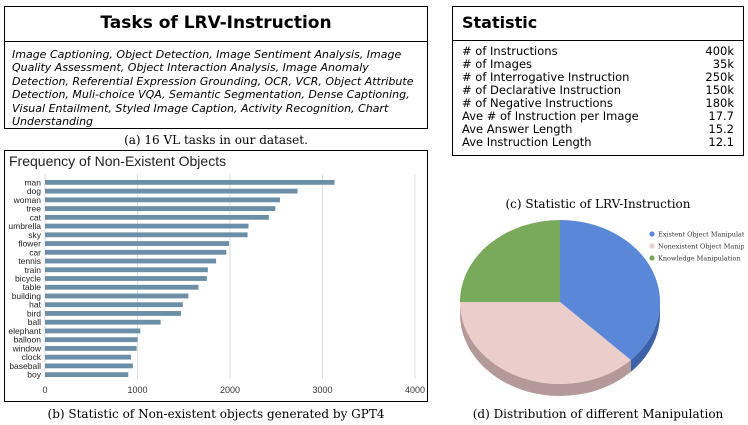 The width and height of the screenshot is (748, 425). Describe the element at coordinates (546, 77) in the screenshot. I see `stat-label: # of Interrogative Instruction` at that location.